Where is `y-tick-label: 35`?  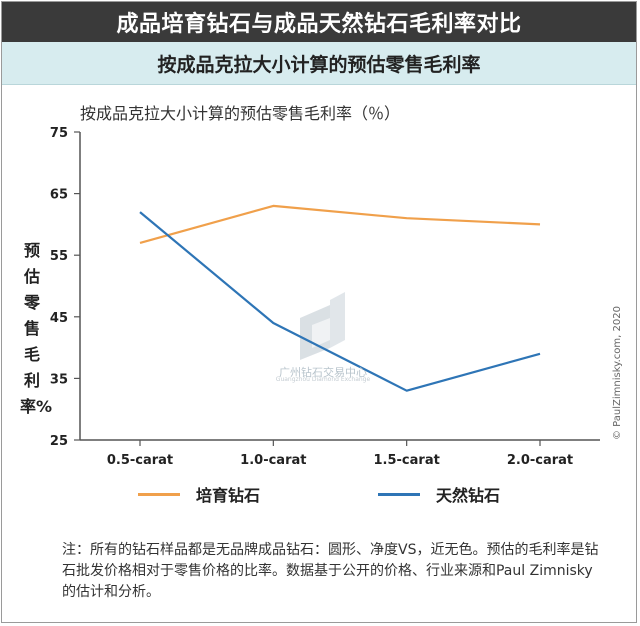
y-tick-label: 35 is located at coordinates (59, 379).